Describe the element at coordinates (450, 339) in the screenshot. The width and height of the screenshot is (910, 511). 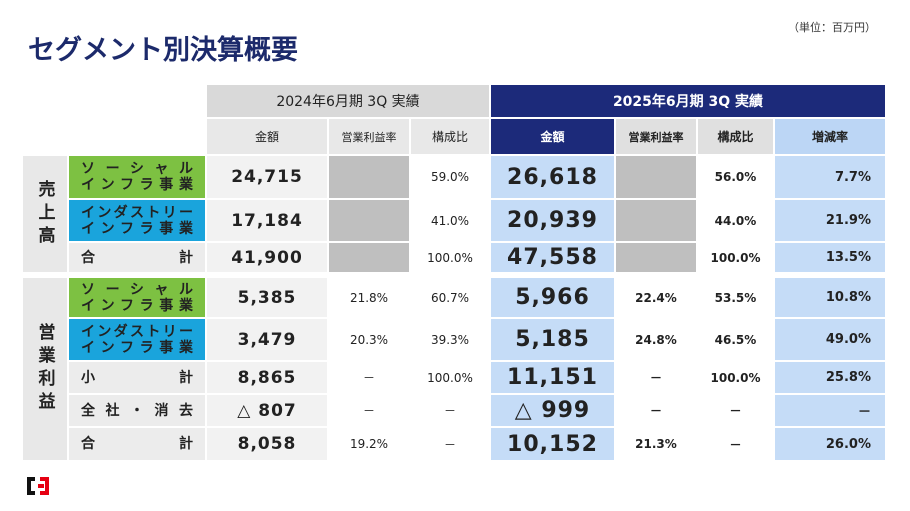
I see `value-cell: 39.3%` at that location.